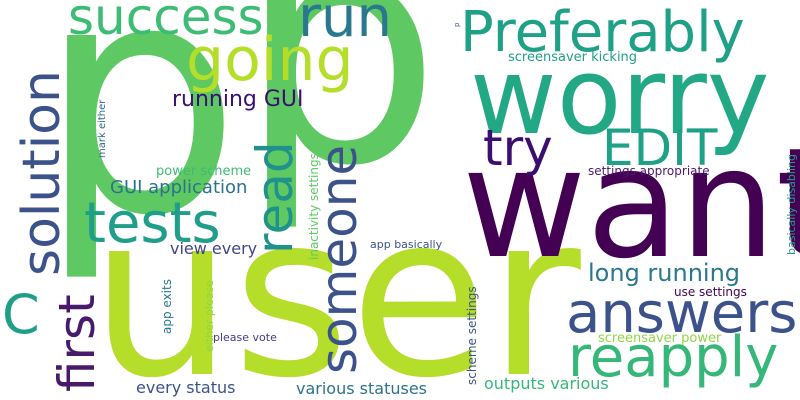 The height and width of the screenshot is (400, 800). Describe the element at coordinates (791, 204) in the screenshot. I see `word: basically disabling` at that location.